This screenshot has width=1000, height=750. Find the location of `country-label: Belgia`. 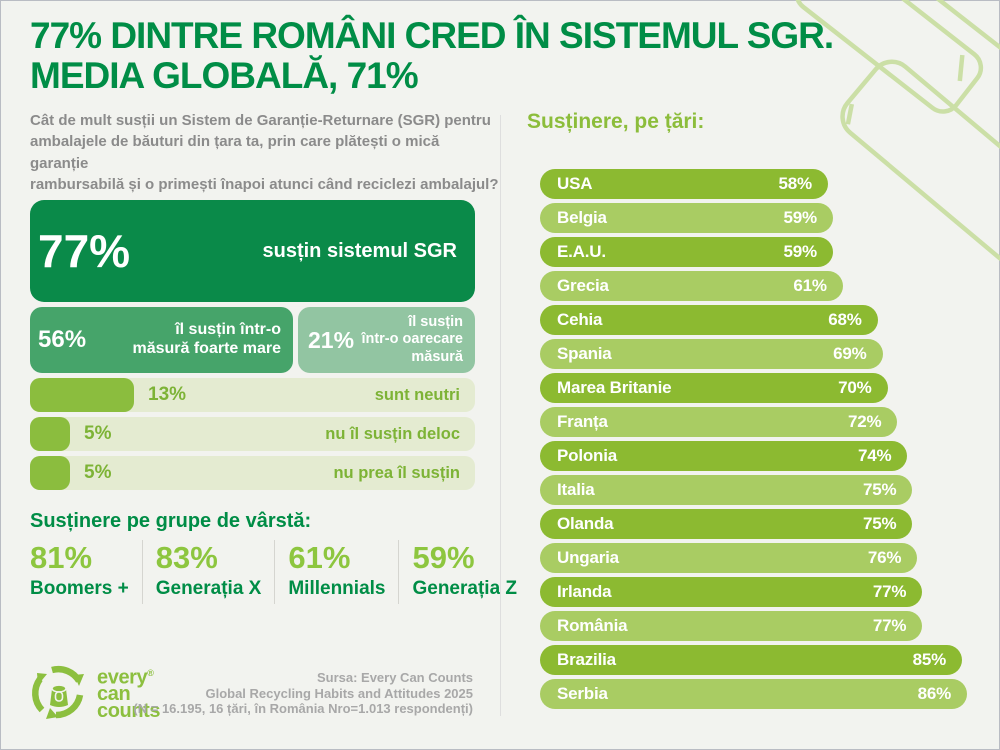

country-label: Belgia is located at coordinates (582, 217).